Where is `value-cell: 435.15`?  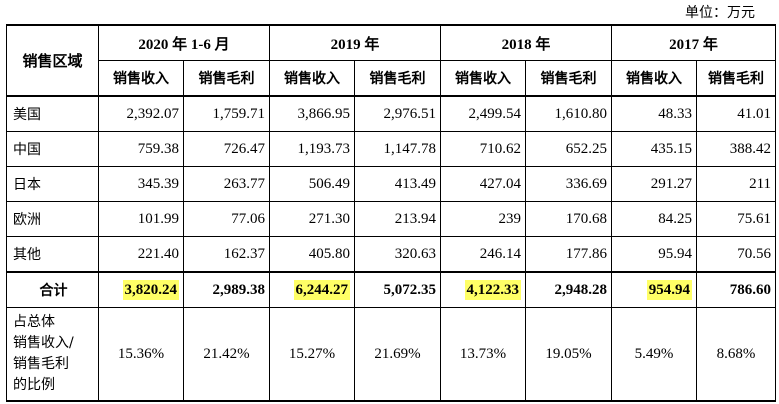
value-cell: 435.15 is located at coordinates (654, 149).